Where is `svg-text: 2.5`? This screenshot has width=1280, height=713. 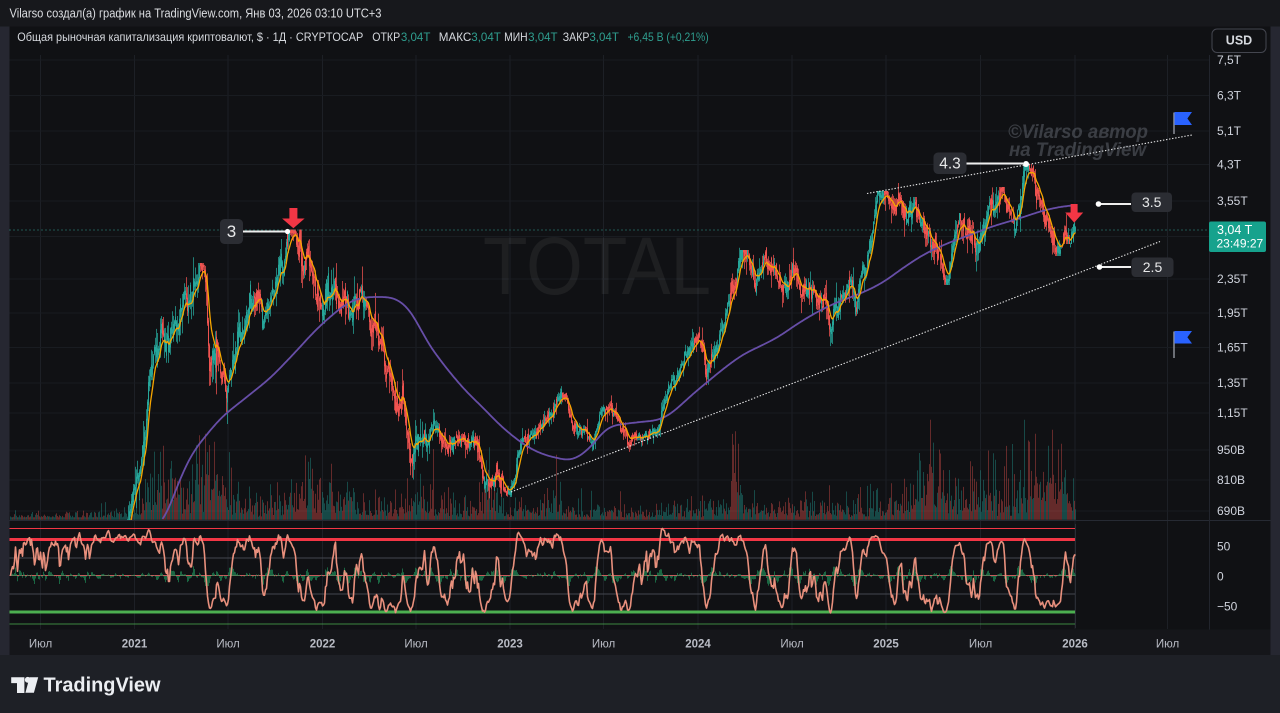
svg-text: 2.5 is located at coordinates (1153, 267).